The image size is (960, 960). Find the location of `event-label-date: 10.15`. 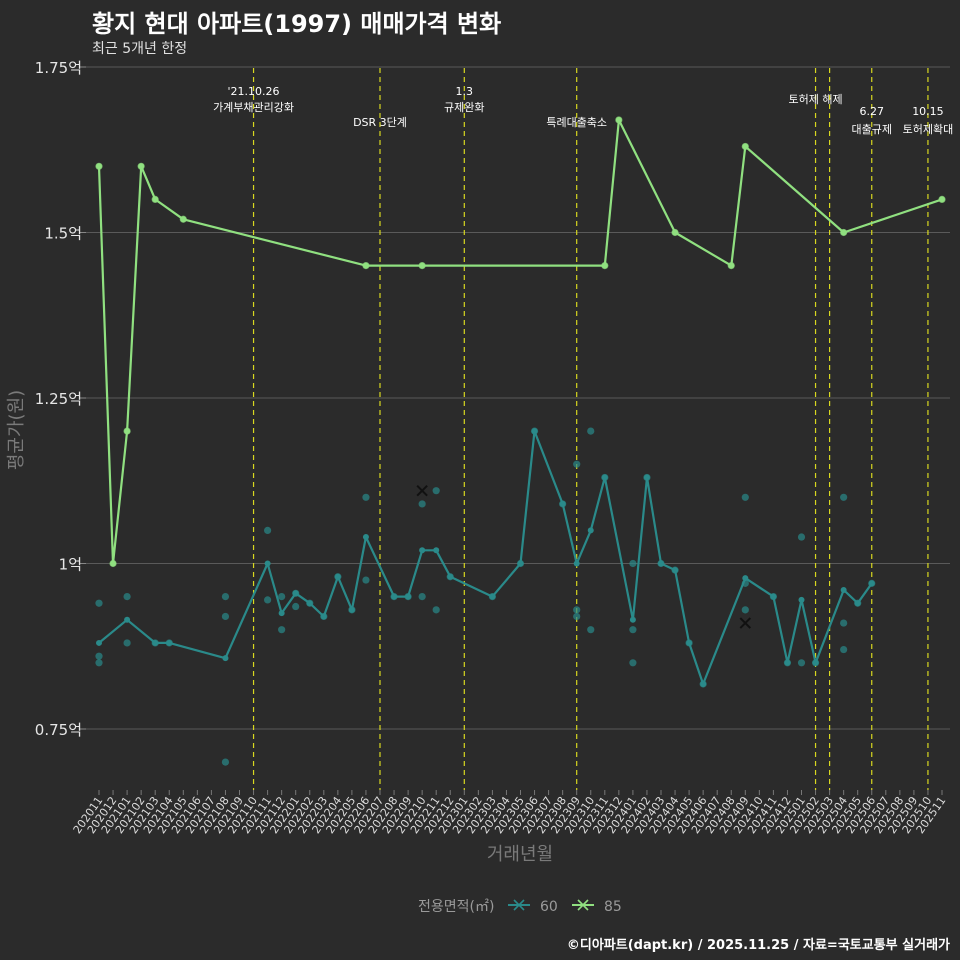

event-label-date: 10.15 is located at coordinates (928, 111).